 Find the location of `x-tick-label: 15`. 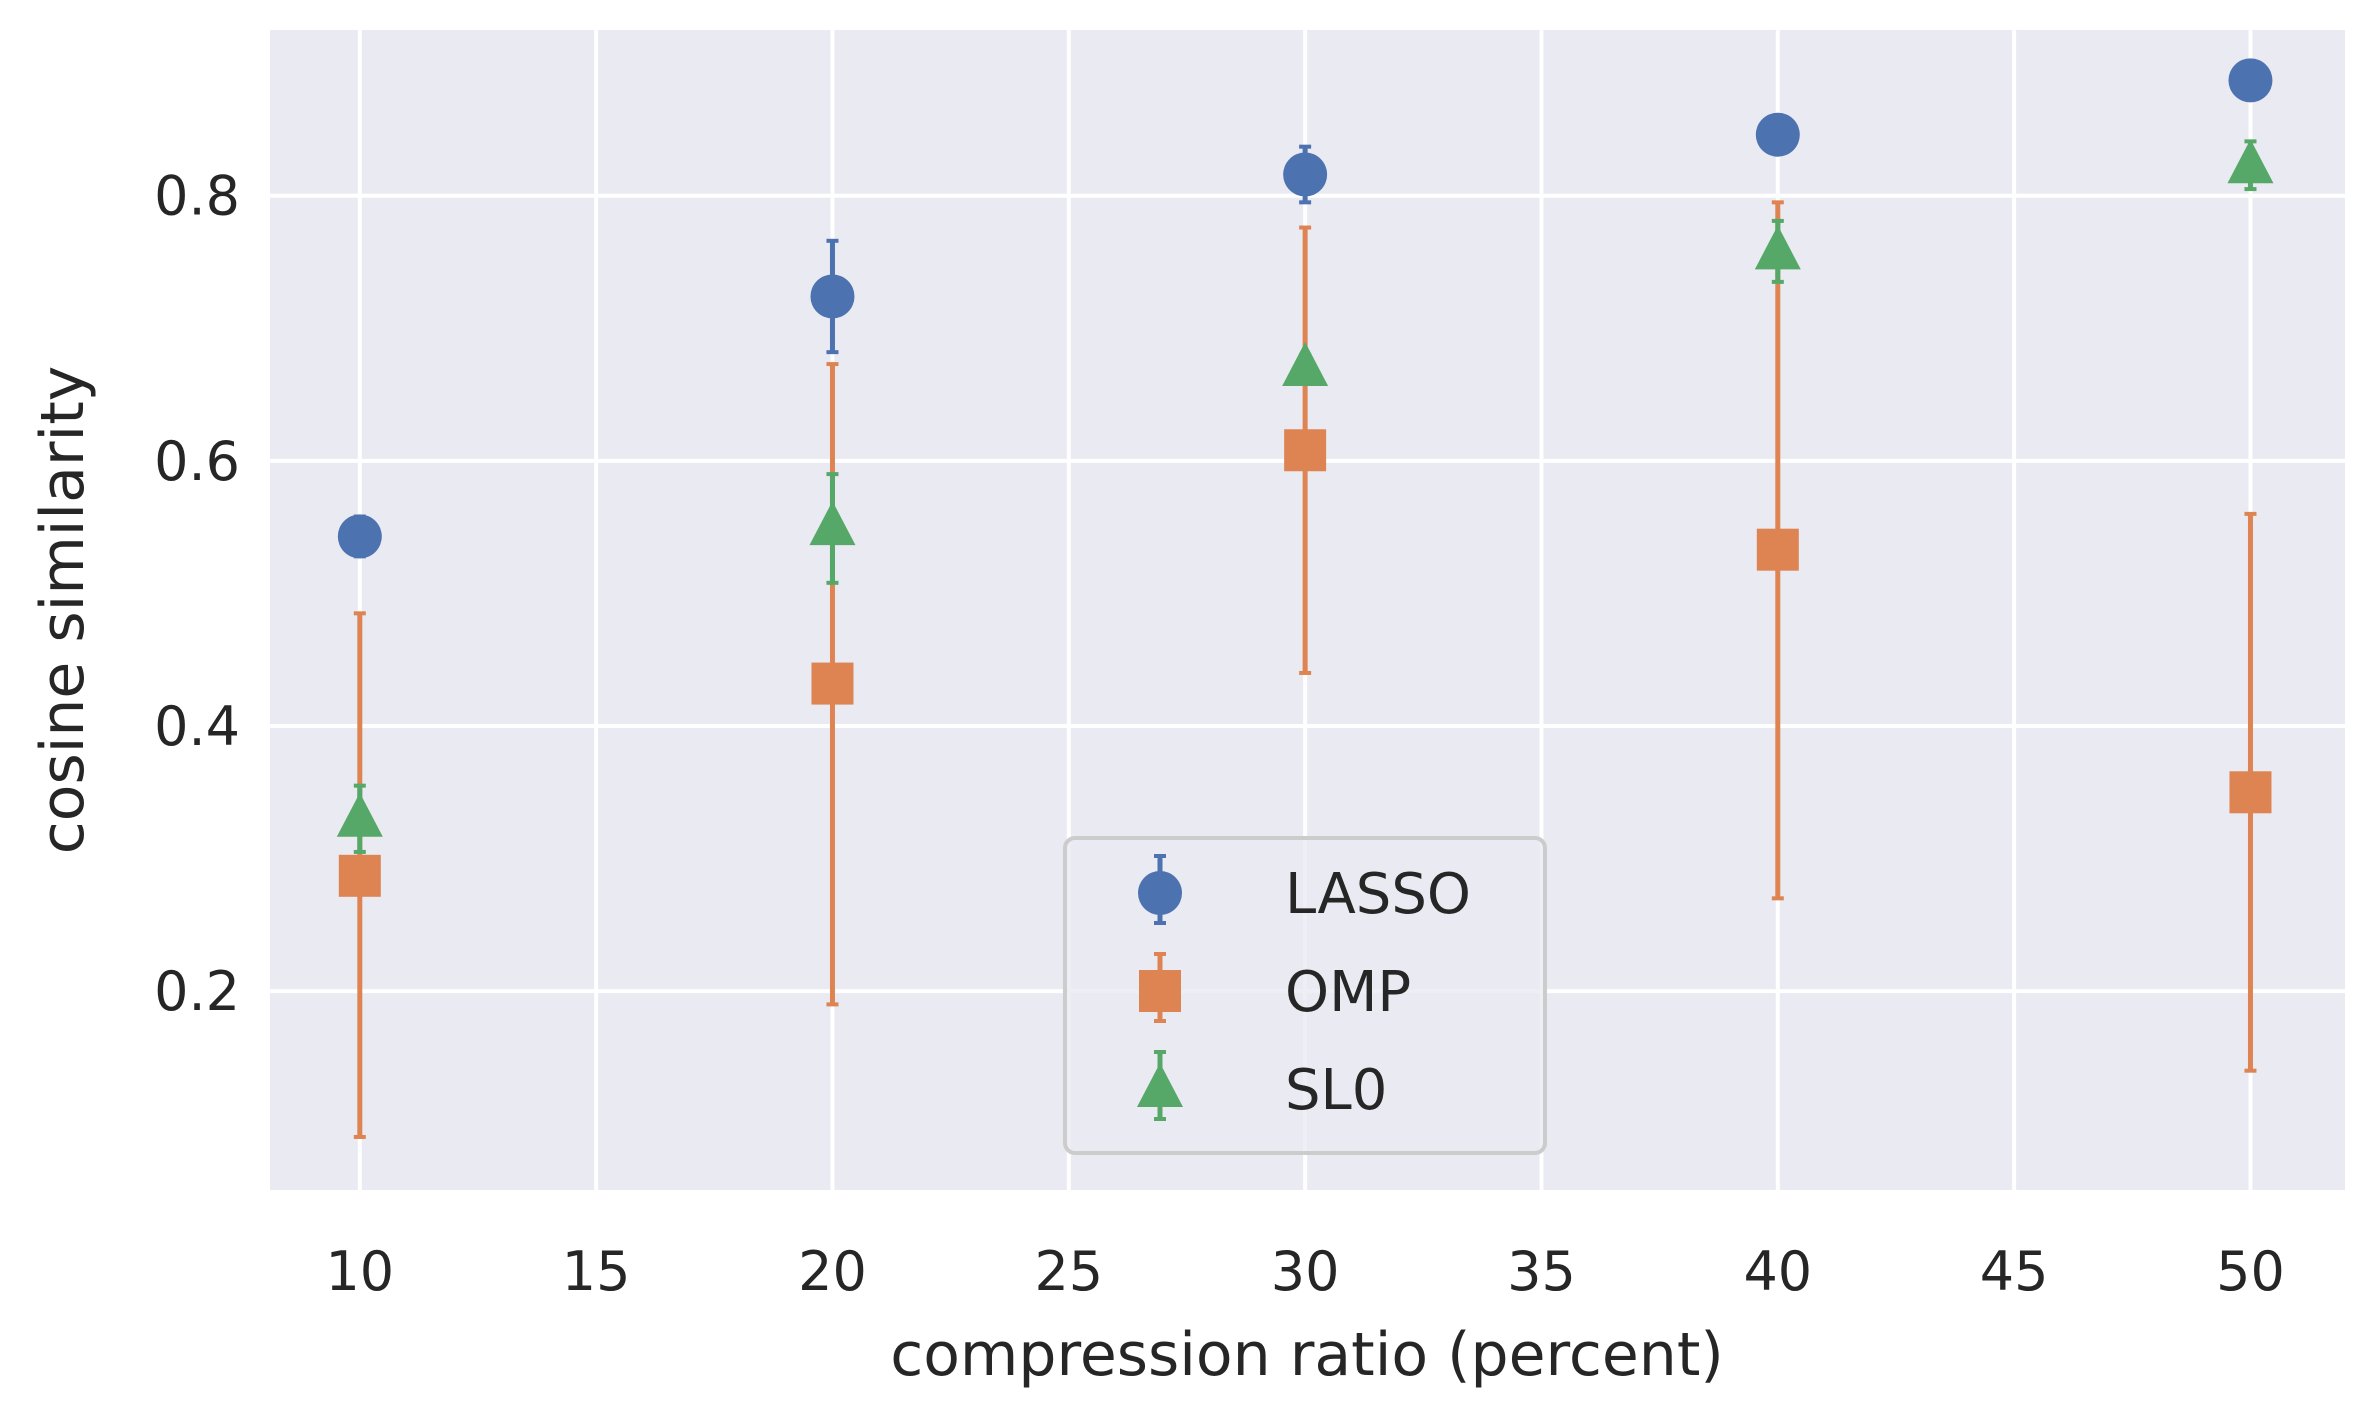

x-tick-label: 15 is located at coordinates (596, 1271).